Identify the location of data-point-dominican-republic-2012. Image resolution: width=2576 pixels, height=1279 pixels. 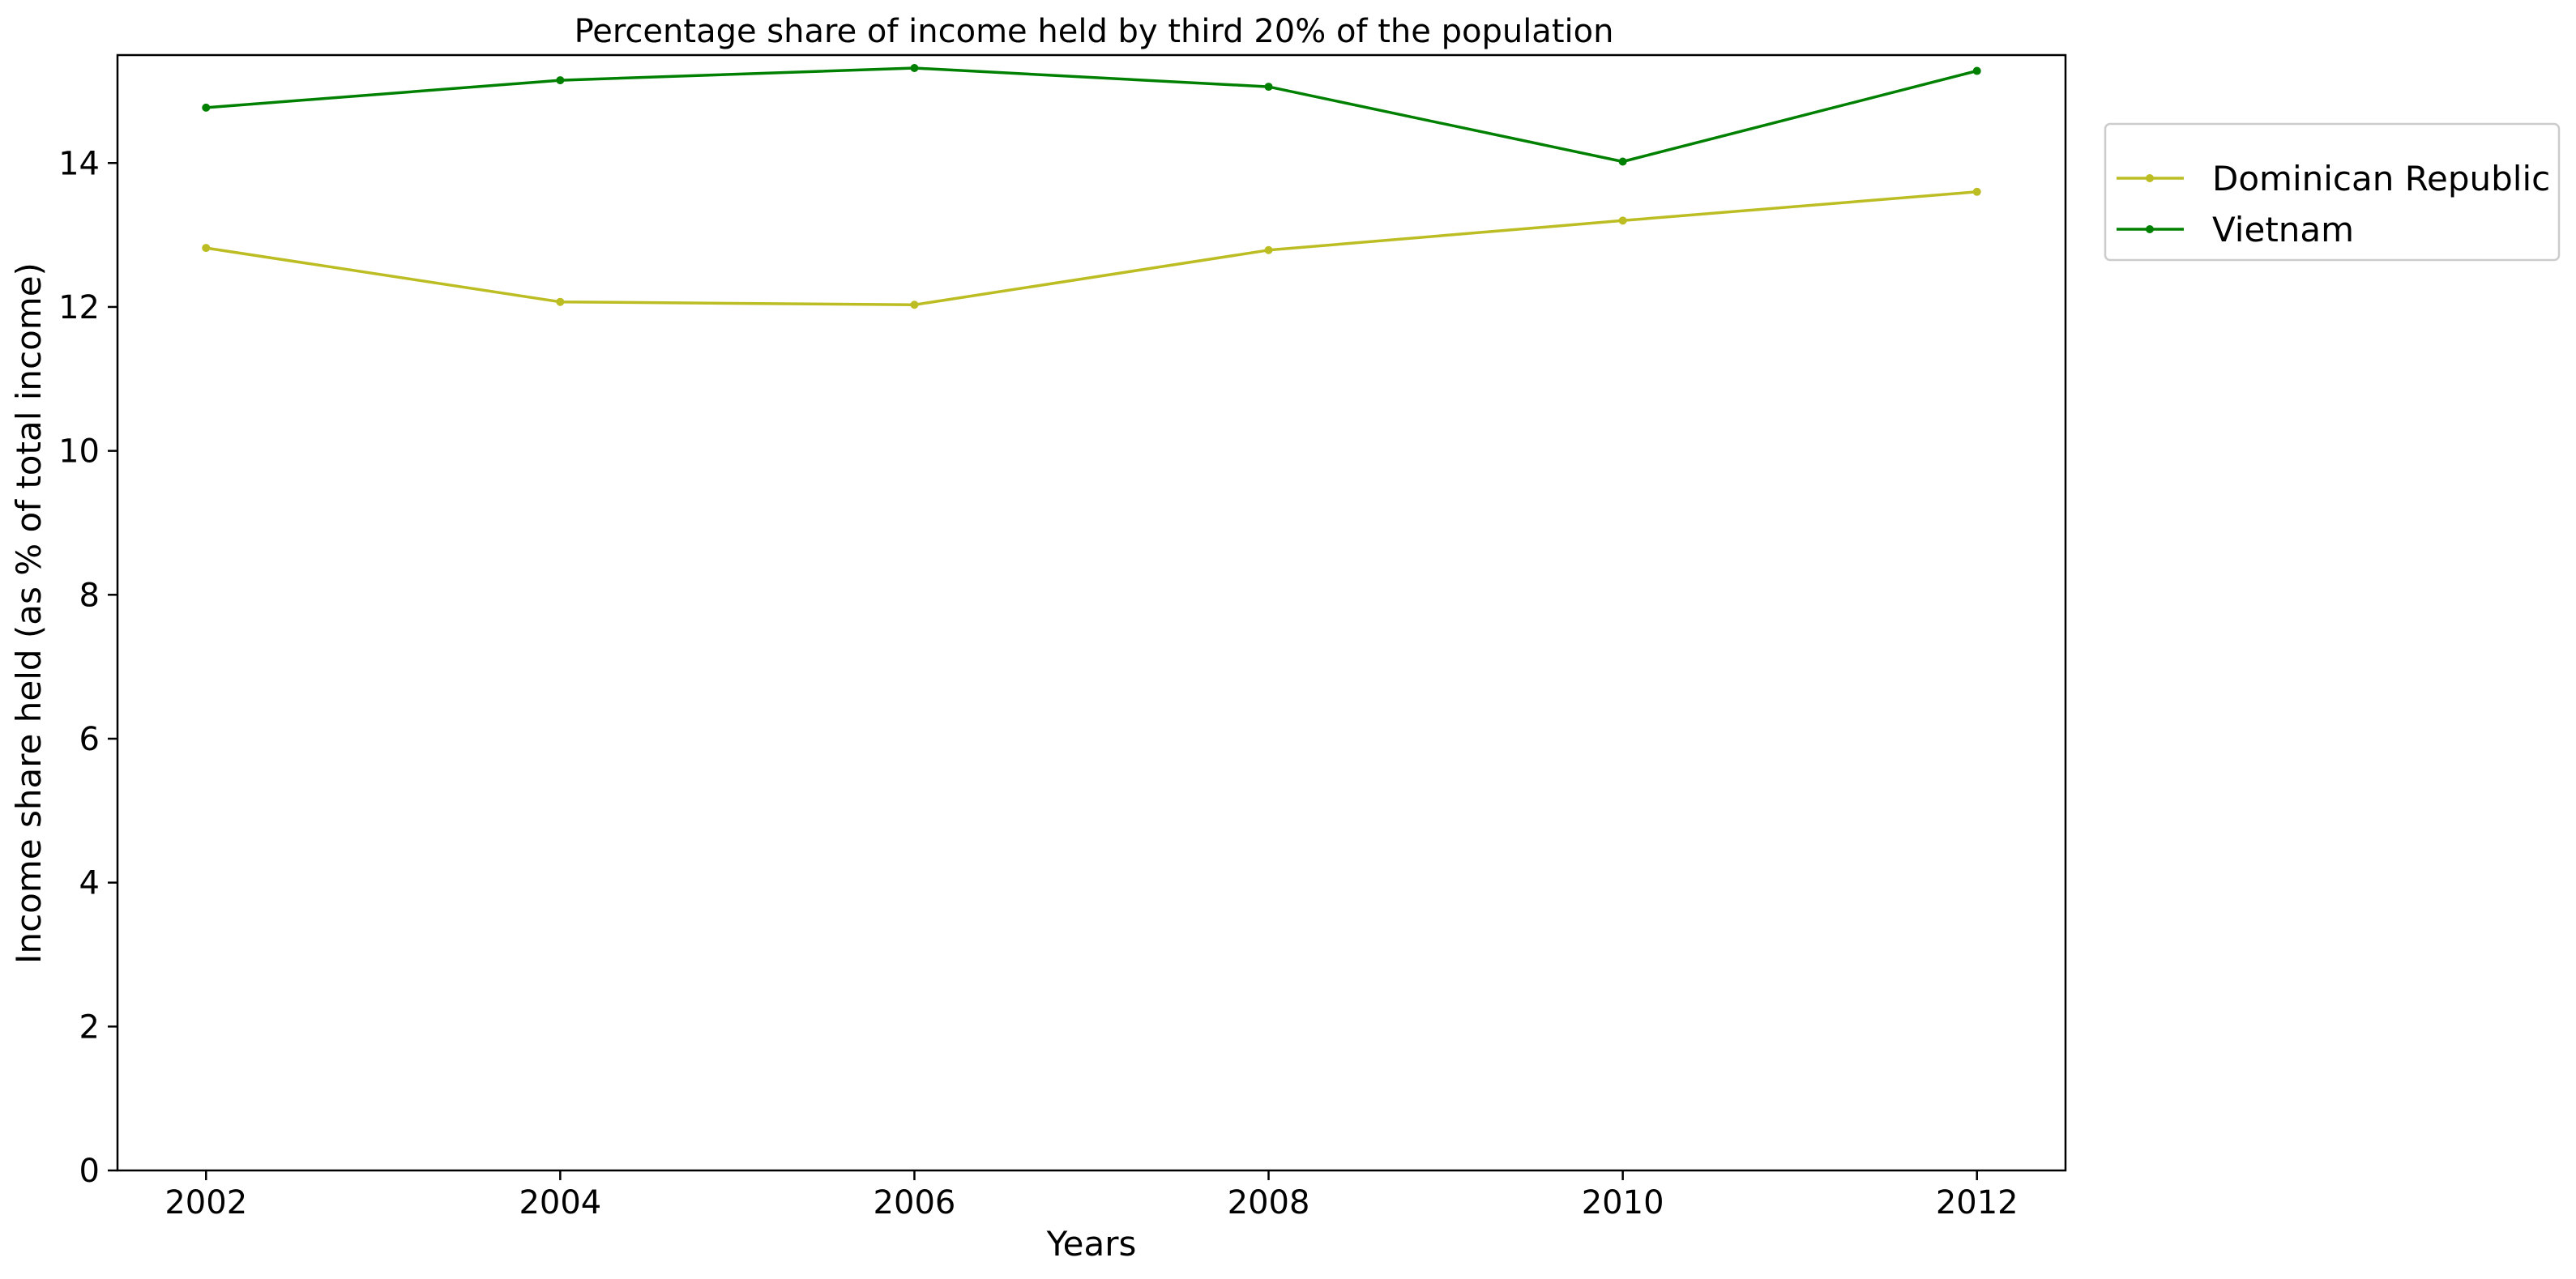
(1976, 191).